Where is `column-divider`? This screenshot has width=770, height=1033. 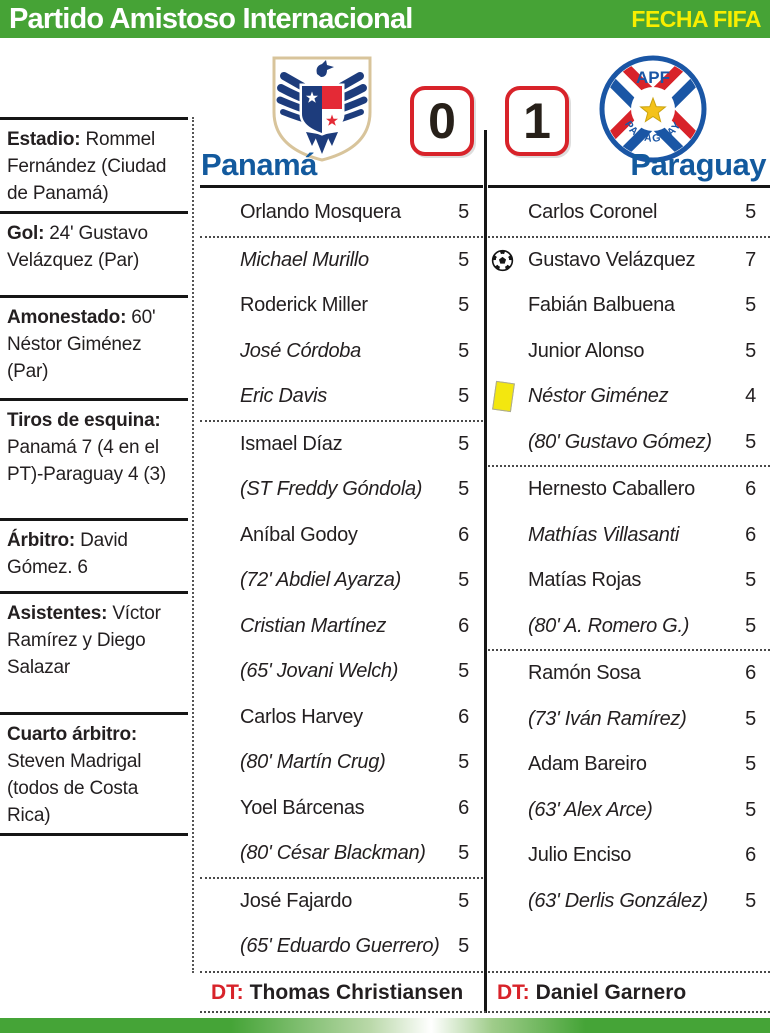
column-divider is located at coordinates (485, 571).